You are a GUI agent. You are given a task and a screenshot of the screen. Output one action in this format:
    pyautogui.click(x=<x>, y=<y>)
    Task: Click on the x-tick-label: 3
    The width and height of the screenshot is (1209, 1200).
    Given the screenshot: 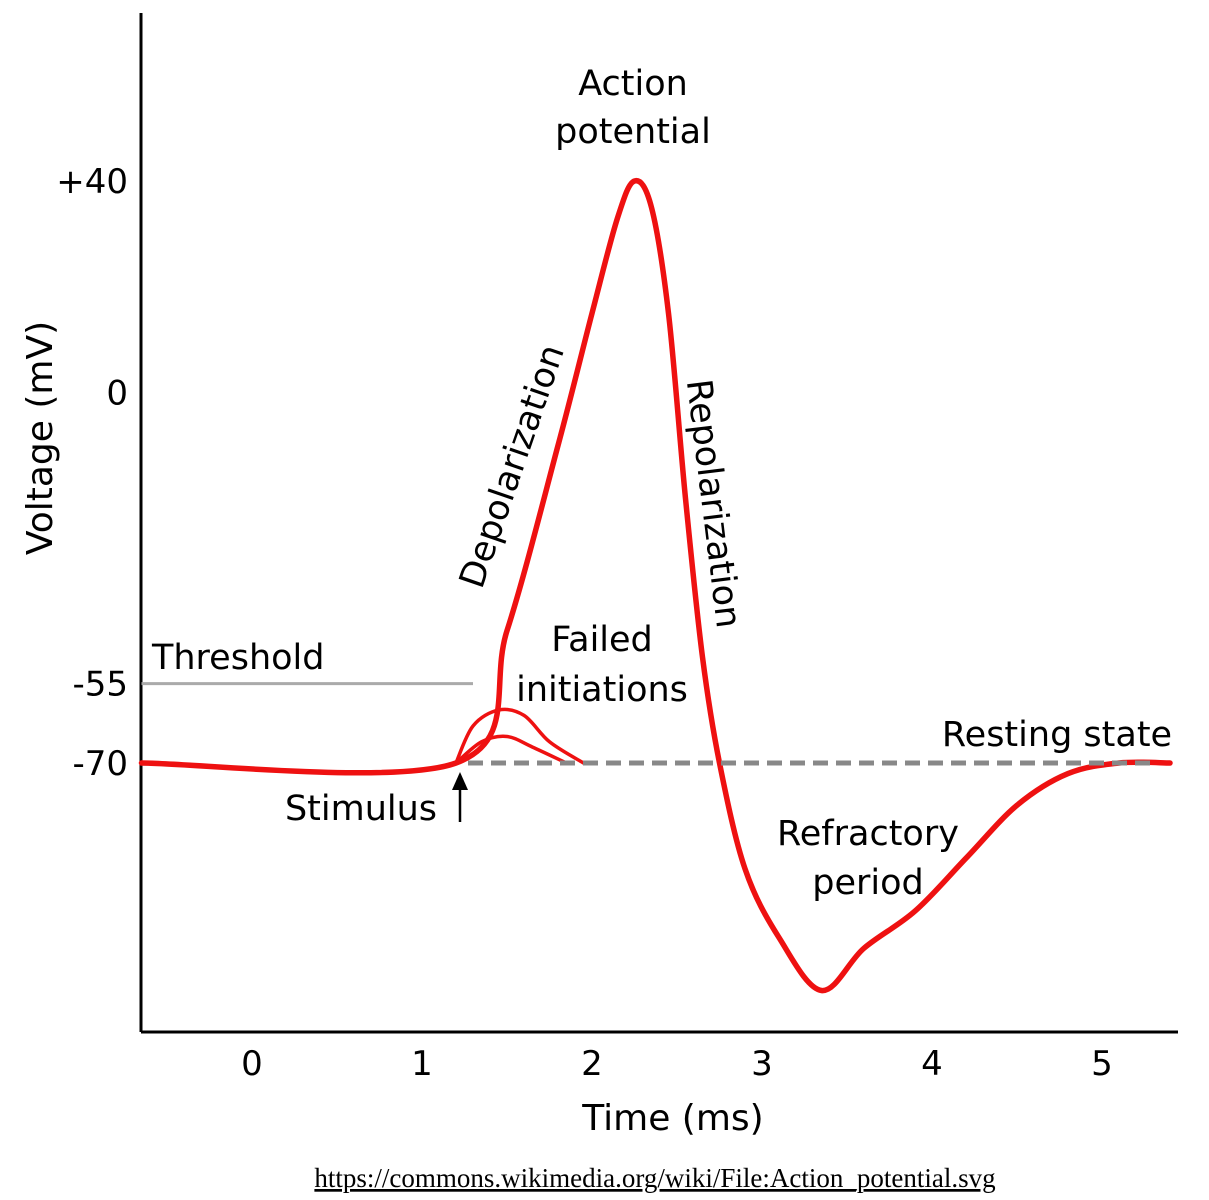 What is the action you would take?
    pyautogui.click(x=762, y=1064)
    